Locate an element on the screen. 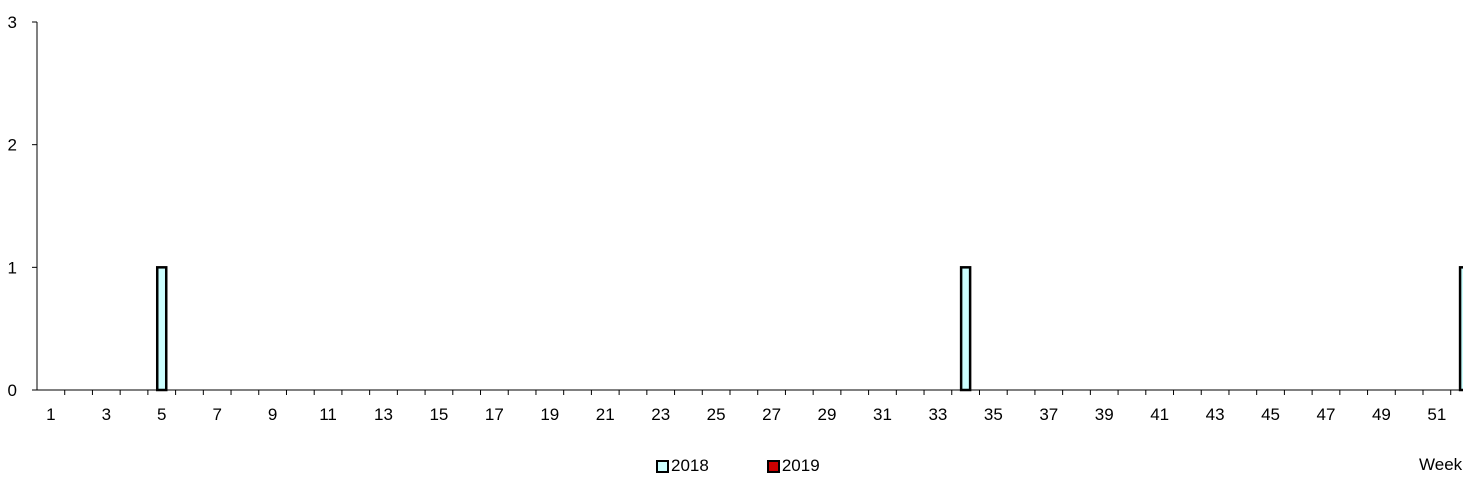 The width and height of the screenshot is (1463, 489). x-tick-label: 21 is located at coordinates (605, 414).